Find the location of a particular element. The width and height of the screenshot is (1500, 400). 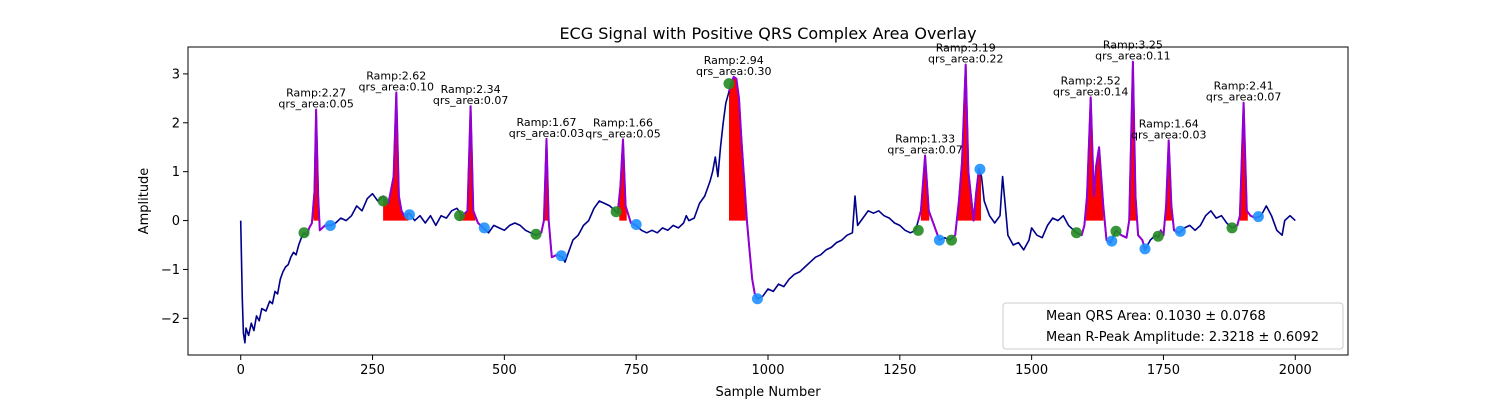

y-tick-label-2: 2 is located at coordinates (176, 123).